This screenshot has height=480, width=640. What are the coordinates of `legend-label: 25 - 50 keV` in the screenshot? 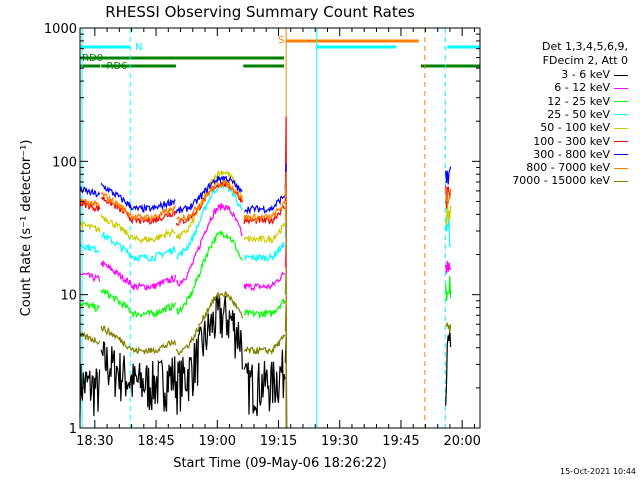 It's located at (578, 114).